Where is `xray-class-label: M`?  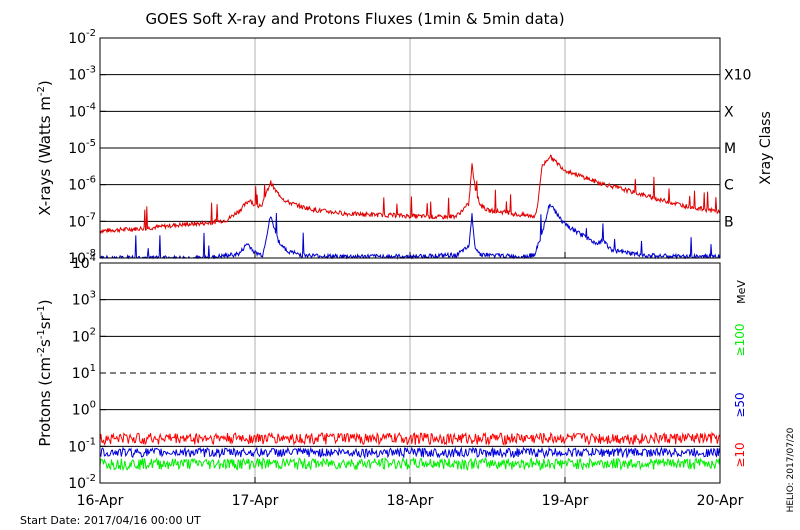
xray-class-label: M is located at coordinates (730, 149).